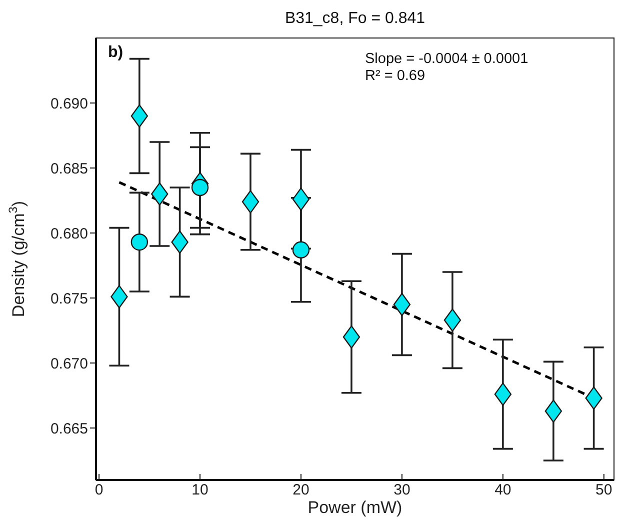 This screenshot has width=619, height=525. Describe the element at coordinates (200, 490) in the screenshot. I see `x-tick-label: 10` at that location.